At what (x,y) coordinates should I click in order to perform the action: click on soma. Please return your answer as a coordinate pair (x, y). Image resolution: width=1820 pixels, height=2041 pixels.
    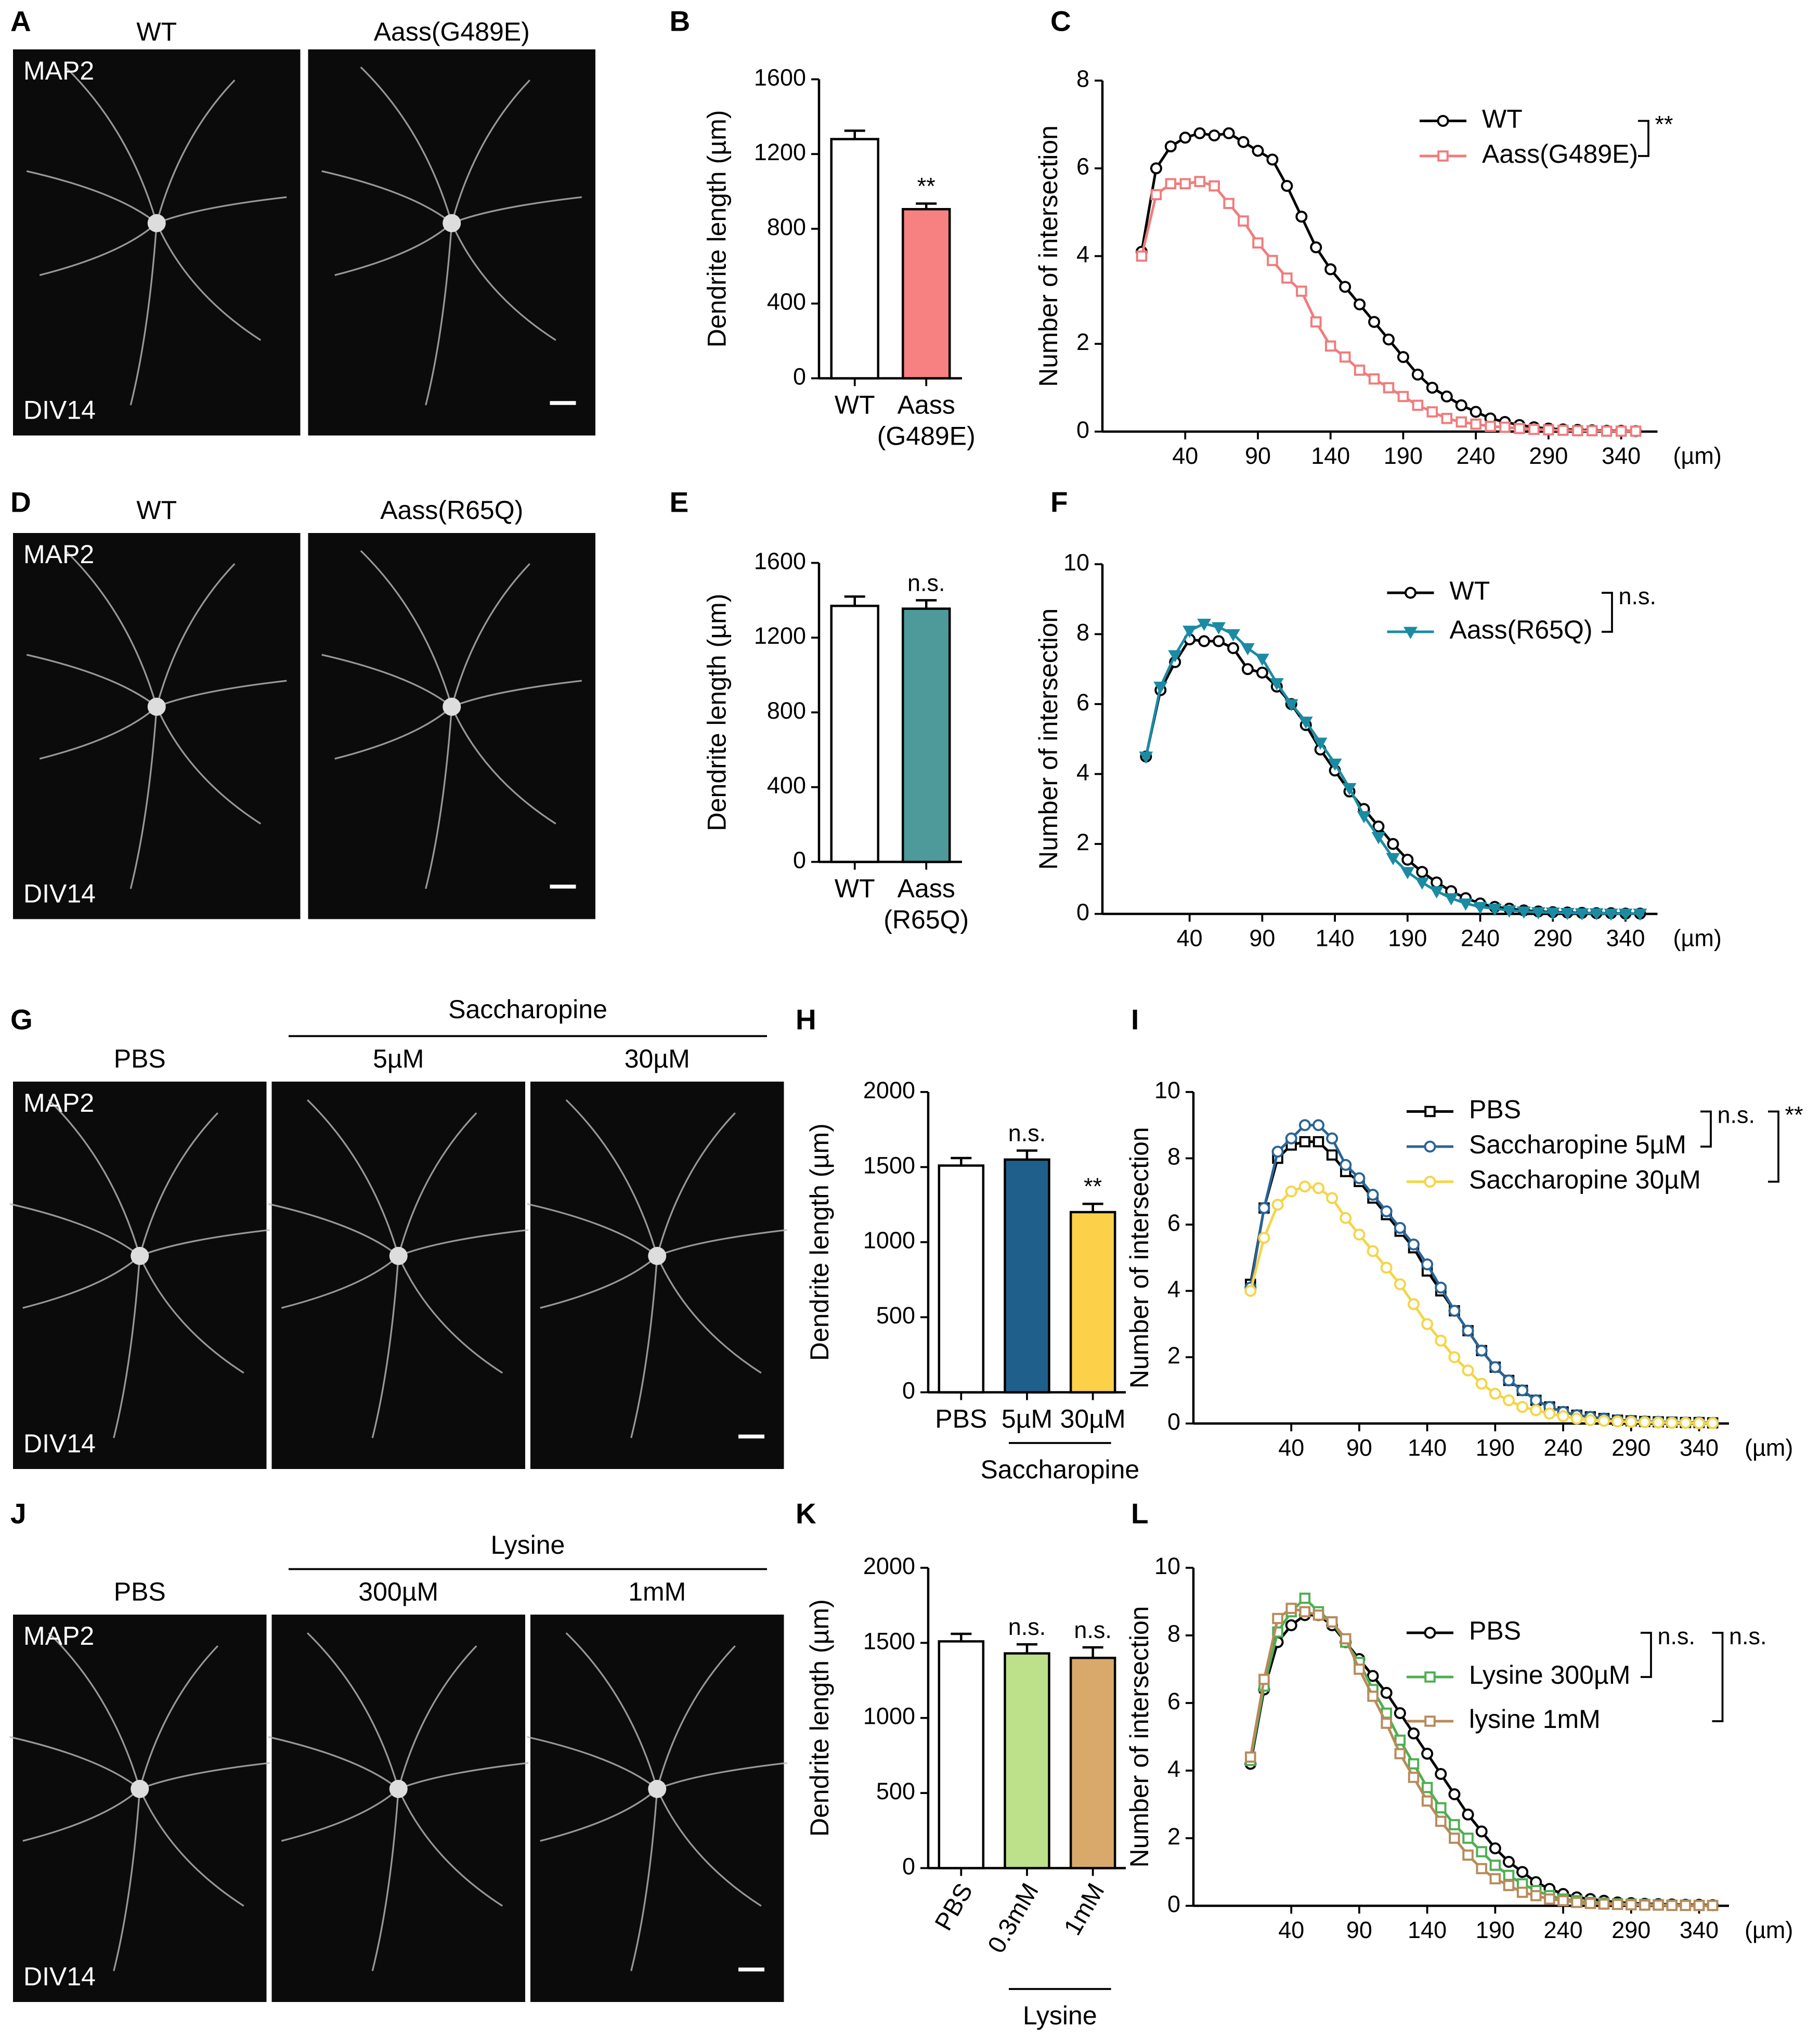
    Looking at the image, I should click on (140, 1789).